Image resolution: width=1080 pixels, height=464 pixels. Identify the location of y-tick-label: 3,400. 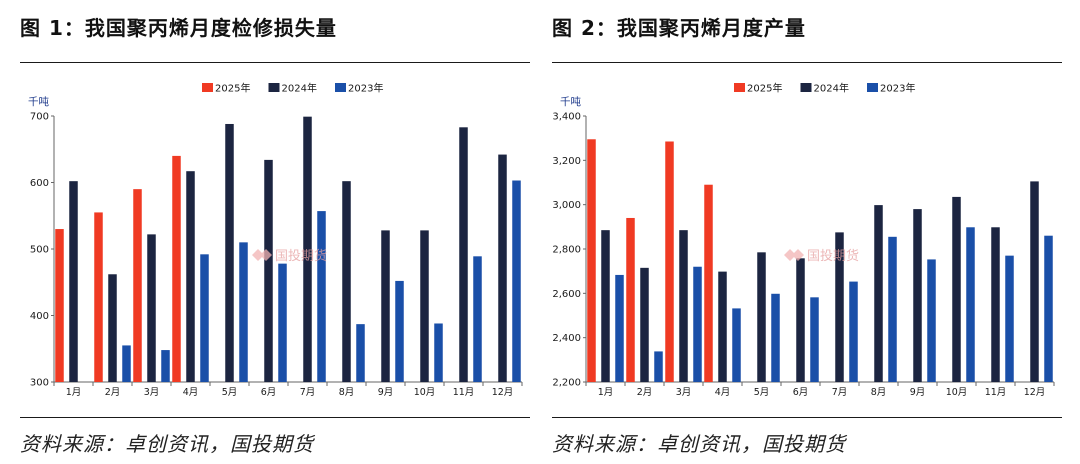
(566, 117).